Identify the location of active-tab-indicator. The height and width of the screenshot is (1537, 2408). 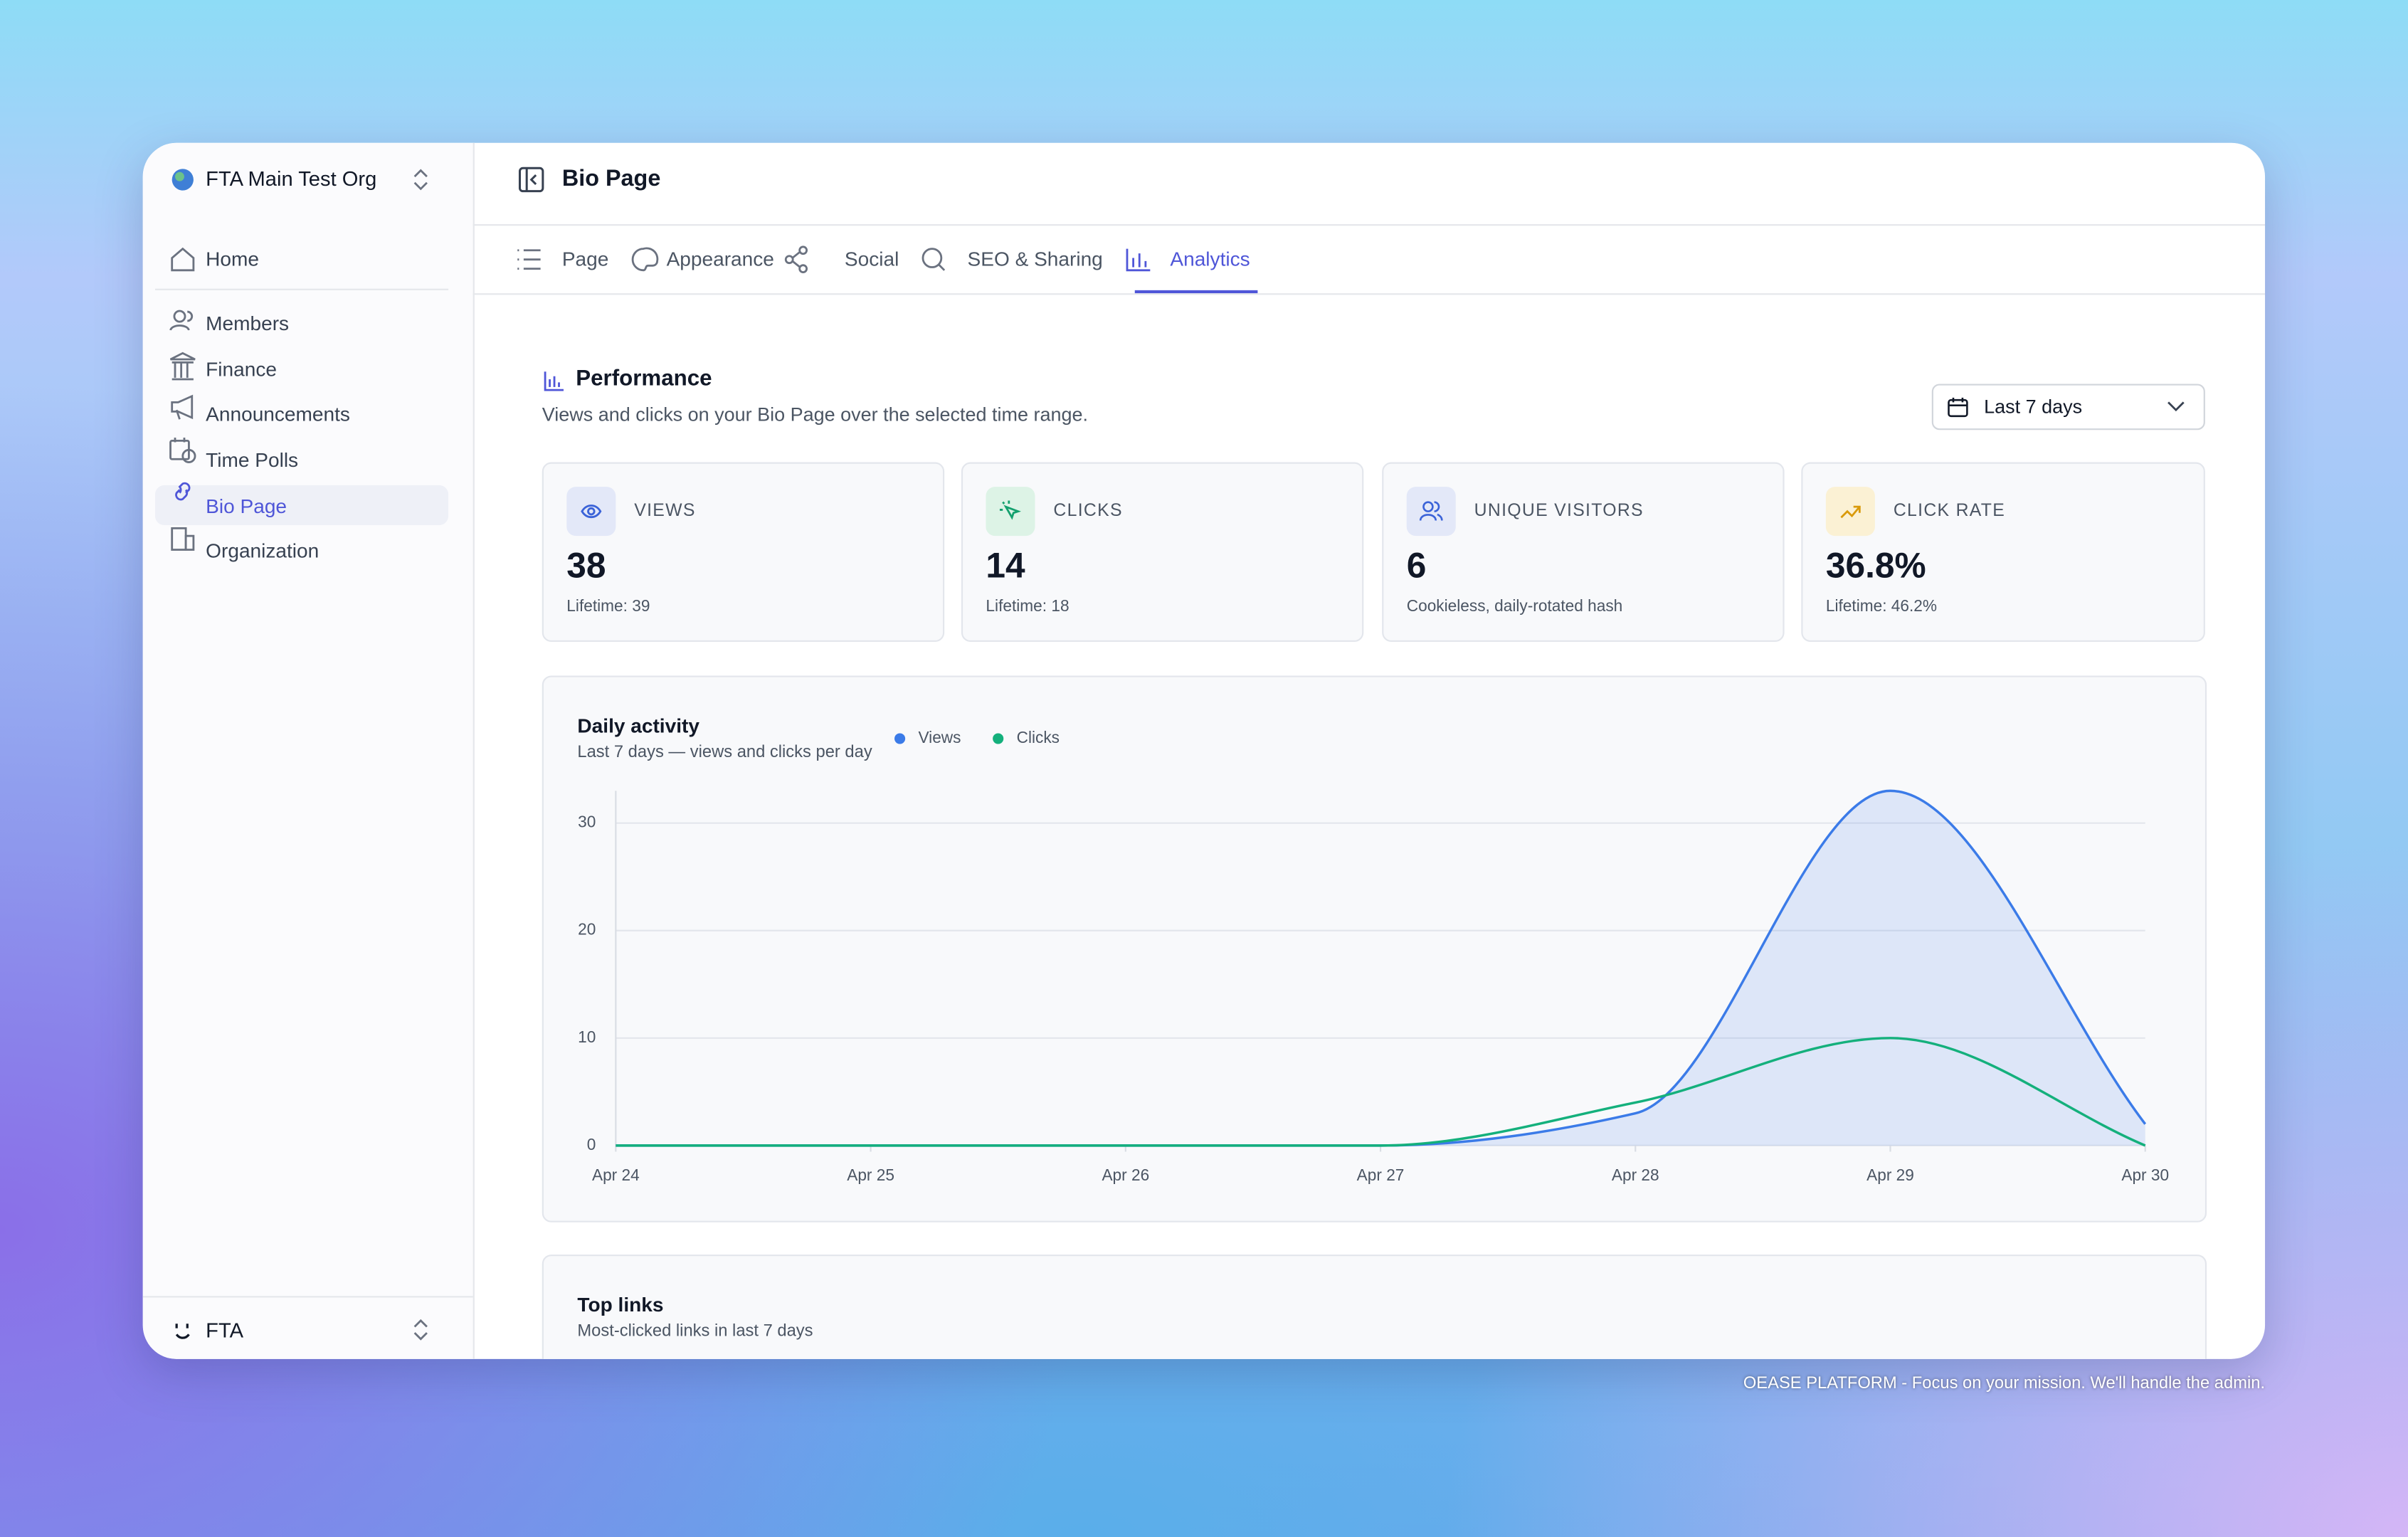
(1196, 292).